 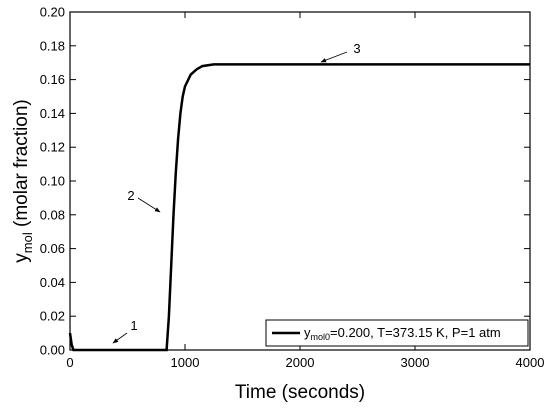 I want to click on x-tick-label: 4000, so click(x=530, y=362).